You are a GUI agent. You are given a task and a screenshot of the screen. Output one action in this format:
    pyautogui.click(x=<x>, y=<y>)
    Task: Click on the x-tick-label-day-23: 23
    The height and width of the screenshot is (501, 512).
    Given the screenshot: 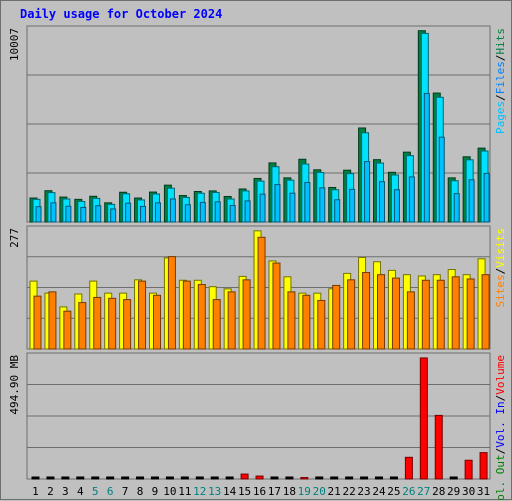 What is the action you would take?
    pyautogui.click(x=363, y=491)
    